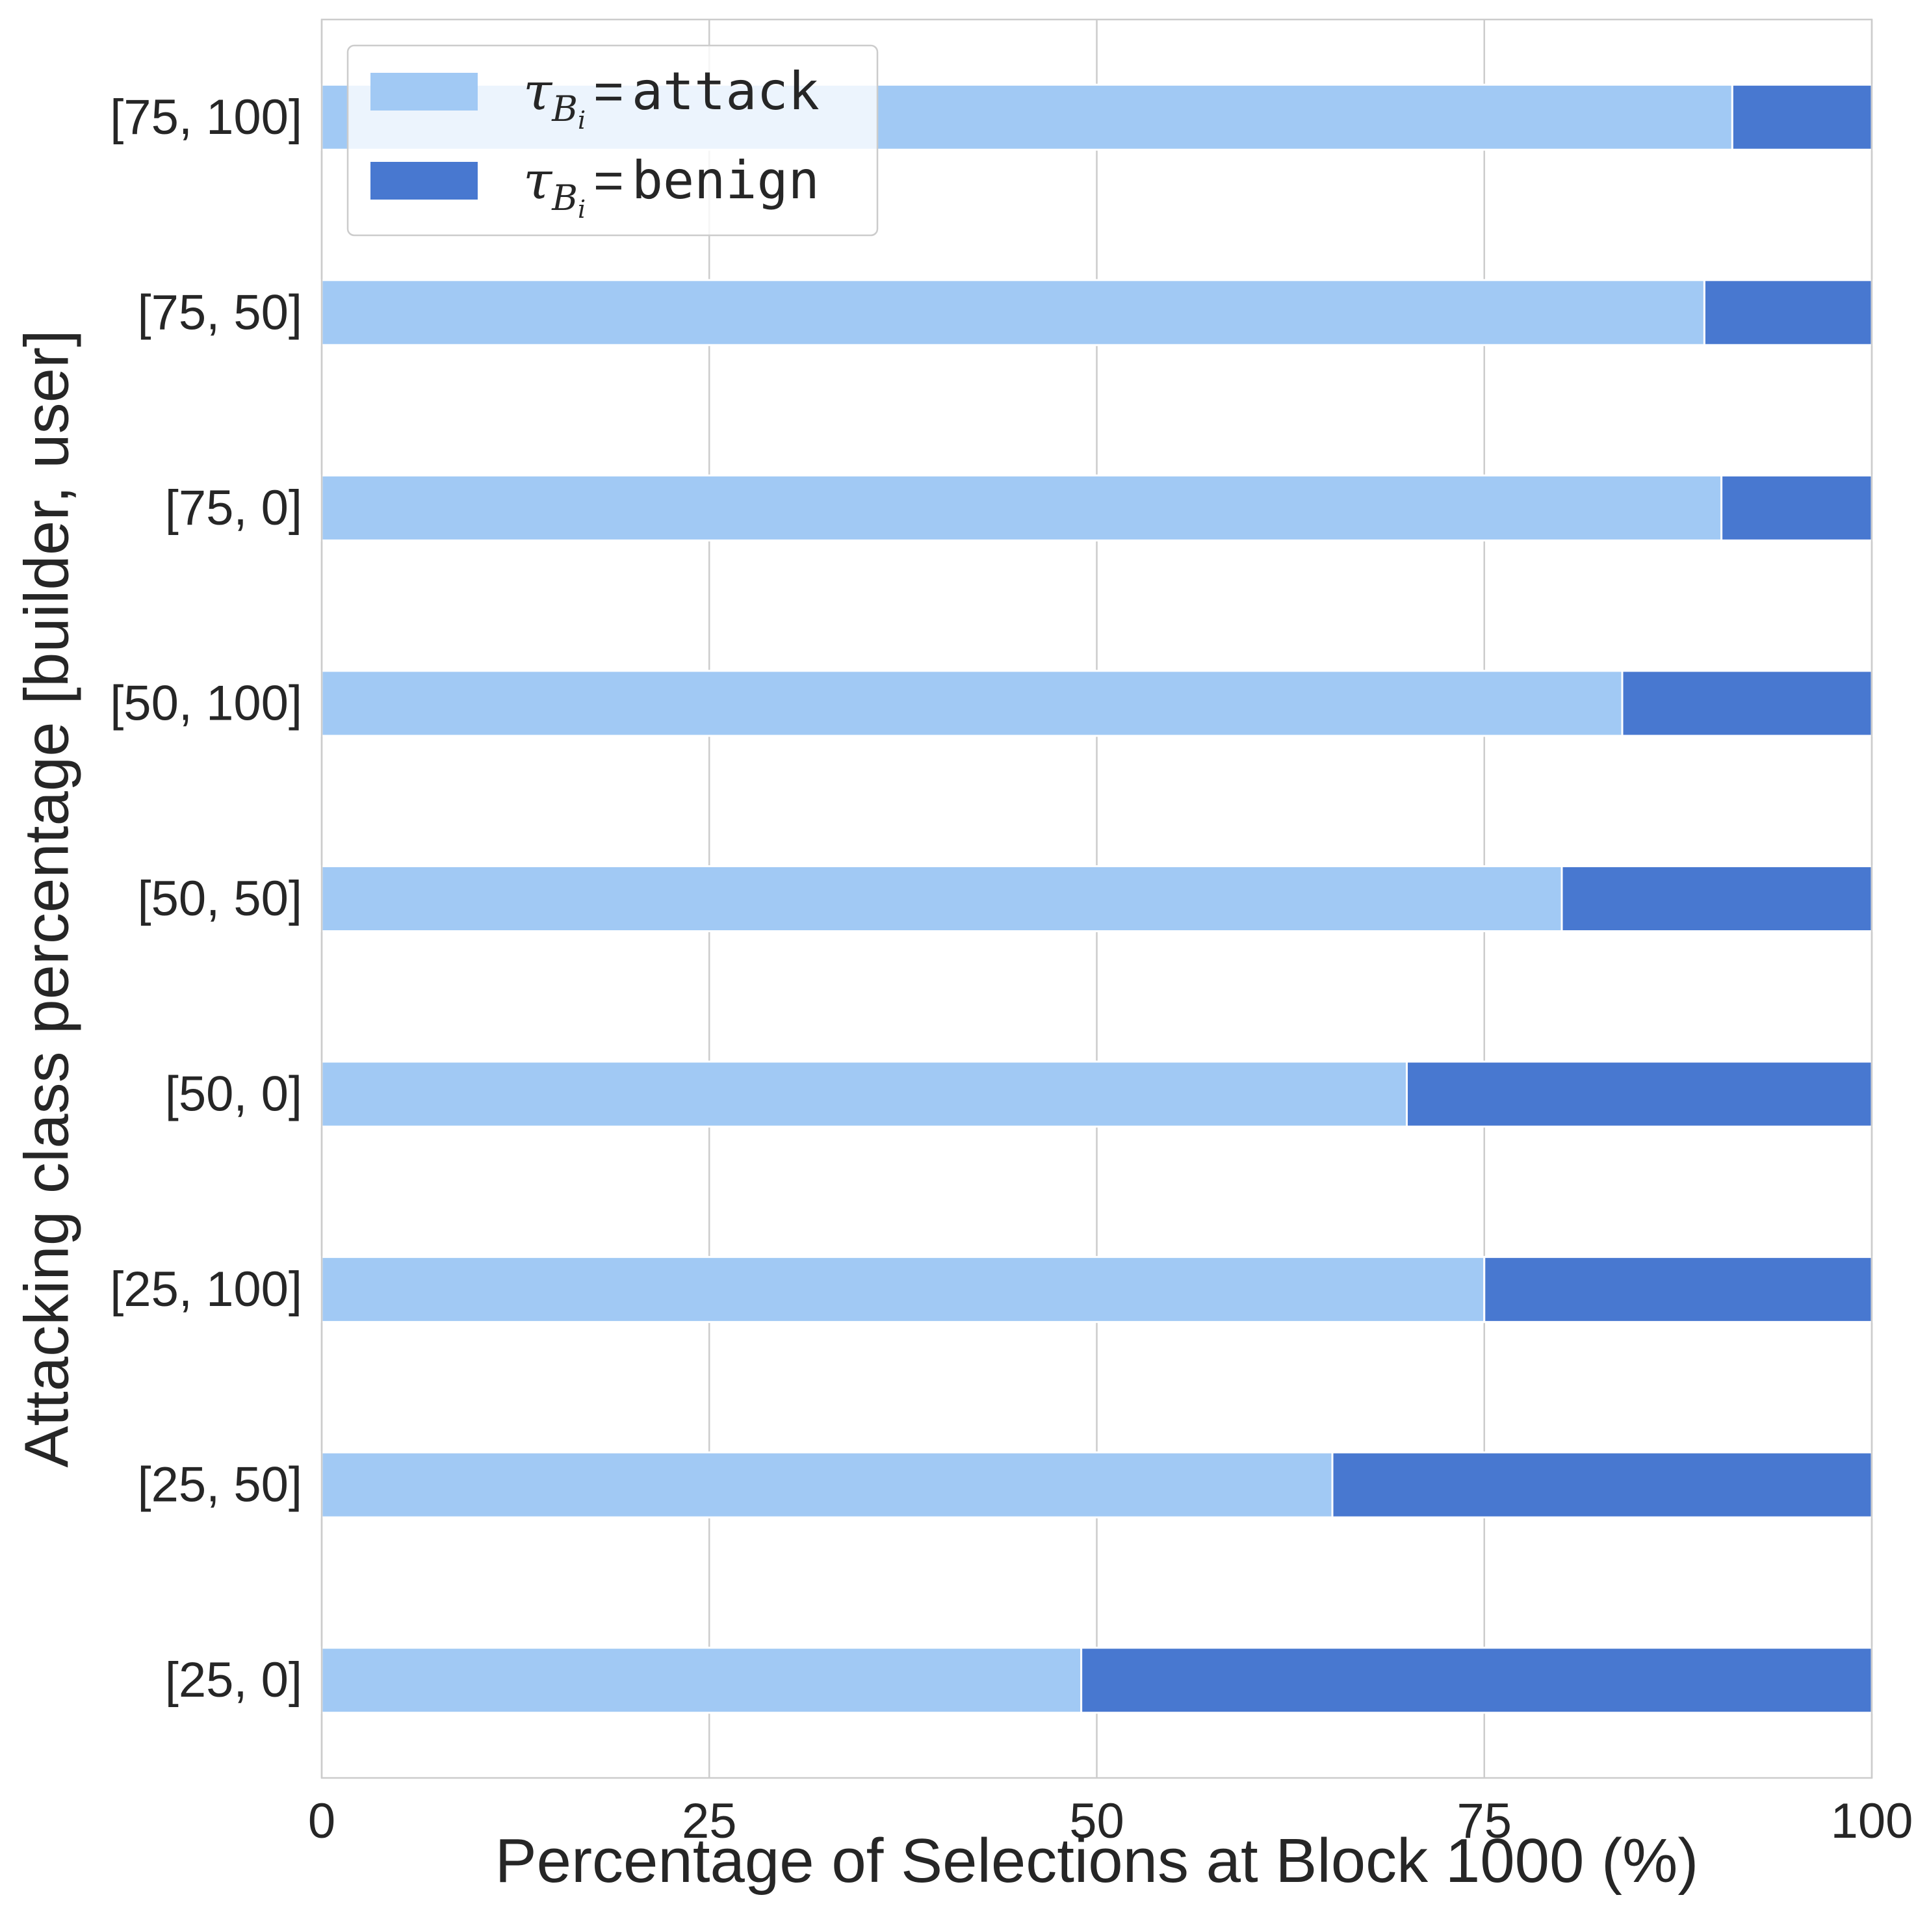 The height and width of the screenshot is (1932, 1929). I want to click on y-tick-label: [25, 0], so click(234, 1680).